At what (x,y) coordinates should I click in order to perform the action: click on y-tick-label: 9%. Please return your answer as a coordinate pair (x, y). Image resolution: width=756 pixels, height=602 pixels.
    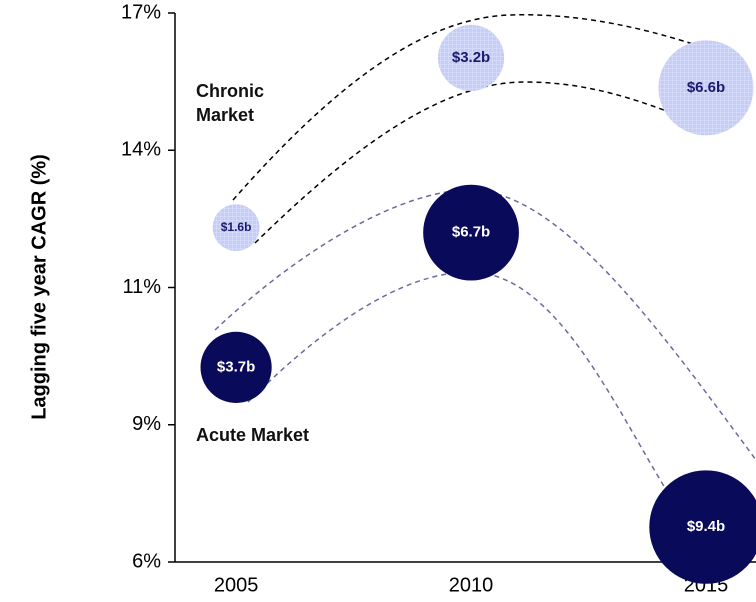
    Looking at the image, I should click on (146, 424).